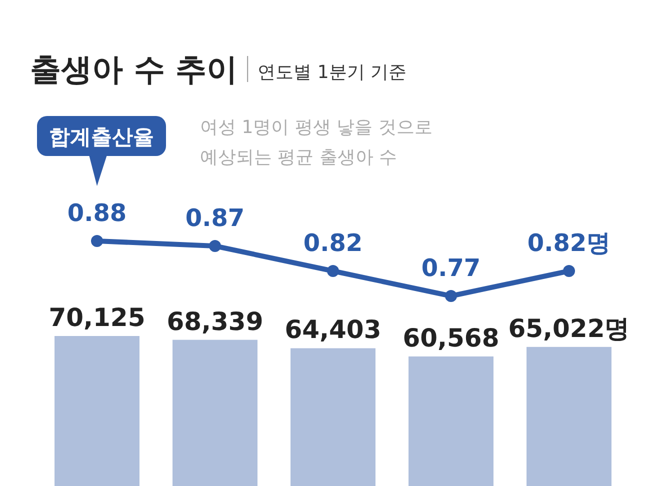 Image resolution: width=655 pixels, height=486 pixels. Describe the element at coordinates (215, 218) in the screenshot. I see `data-label: 0.87` at that location.